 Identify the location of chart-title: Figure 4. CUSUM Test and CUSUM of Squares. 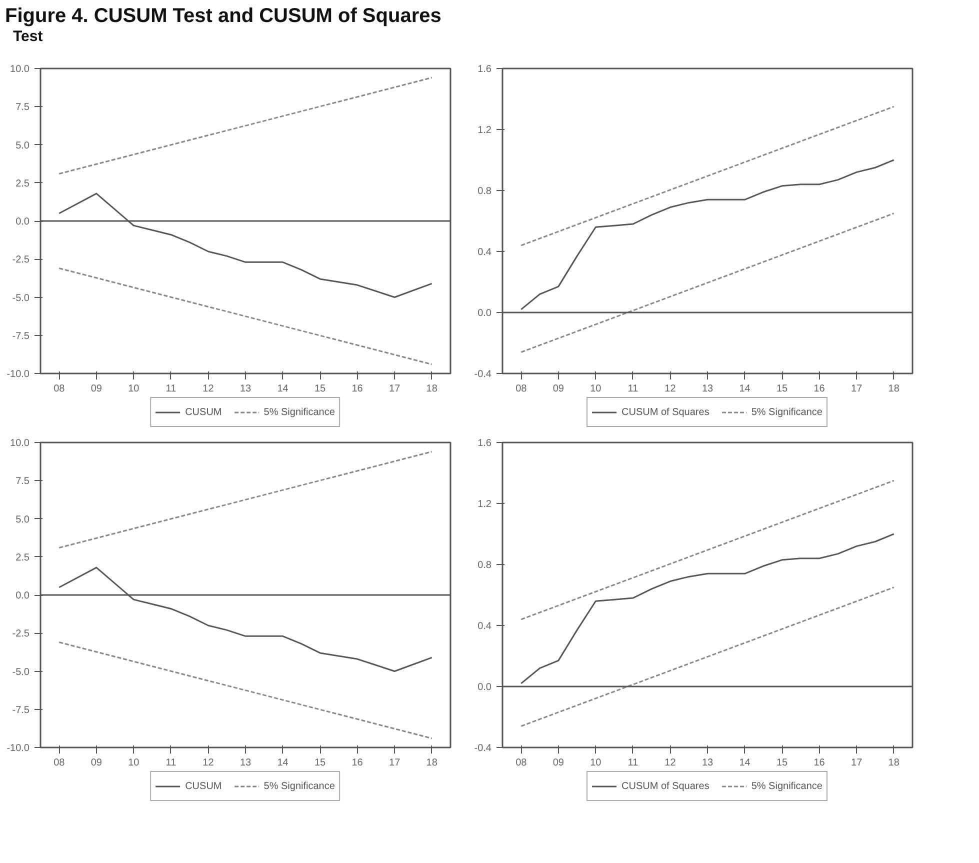
(223, 16).